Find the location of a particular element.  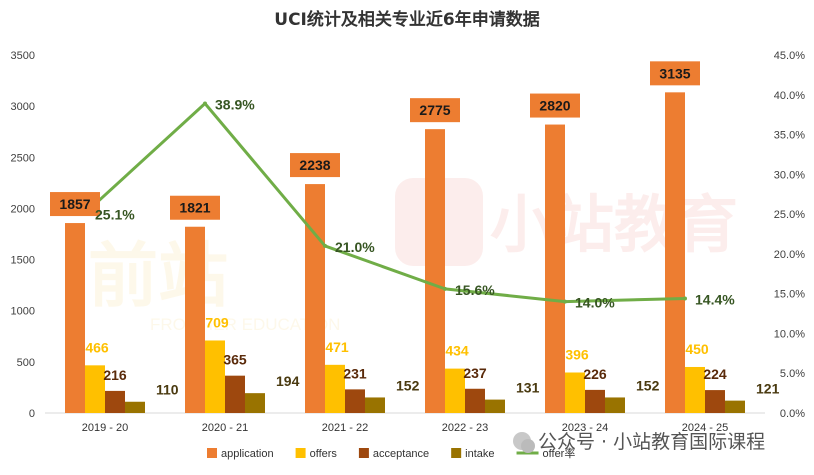

y2-tick-label: 15.0% is located at coordinates (789, 295).